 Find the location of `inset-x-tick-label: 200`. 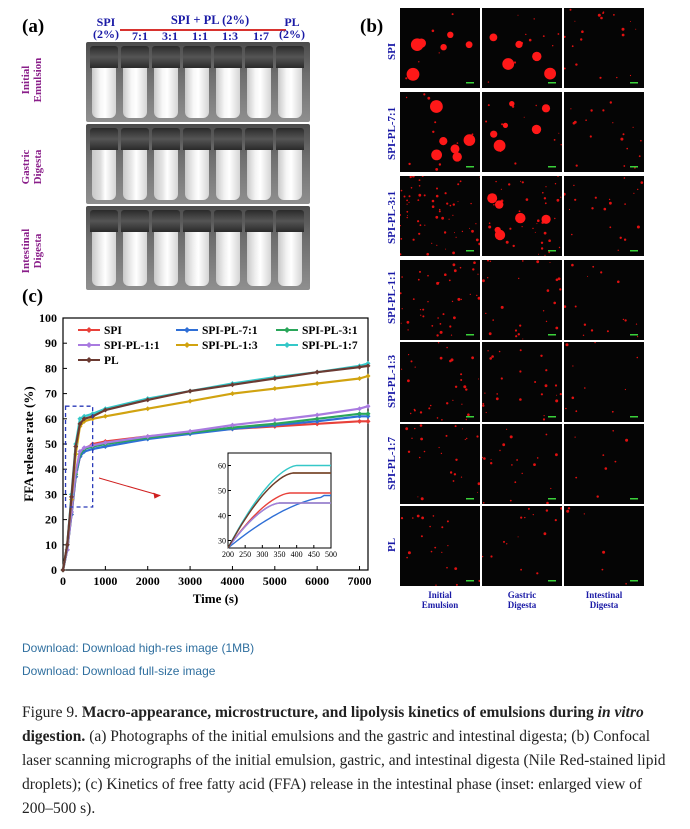

inset-x-tick-label: 200 is located at coordinates (228, 554).